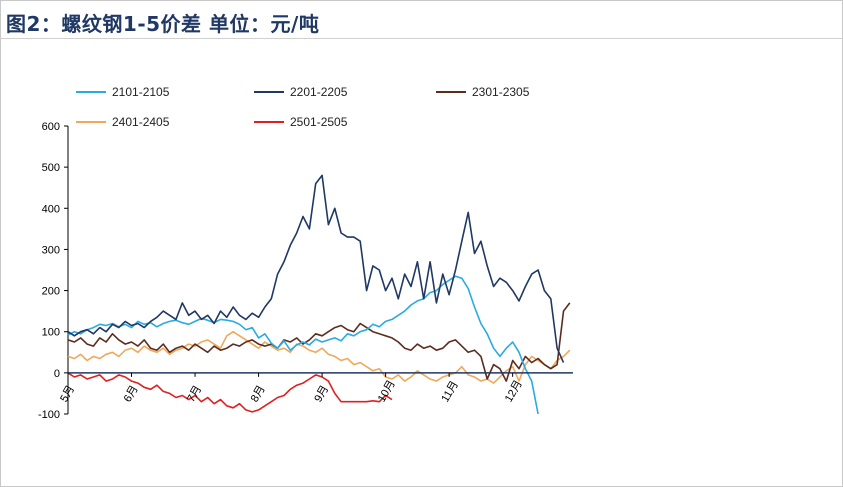  Describe the element at coordinates (53, 271) in the screenshot. I see `y-axis: 600 500 400 300 200 100 0 -100` at that location.